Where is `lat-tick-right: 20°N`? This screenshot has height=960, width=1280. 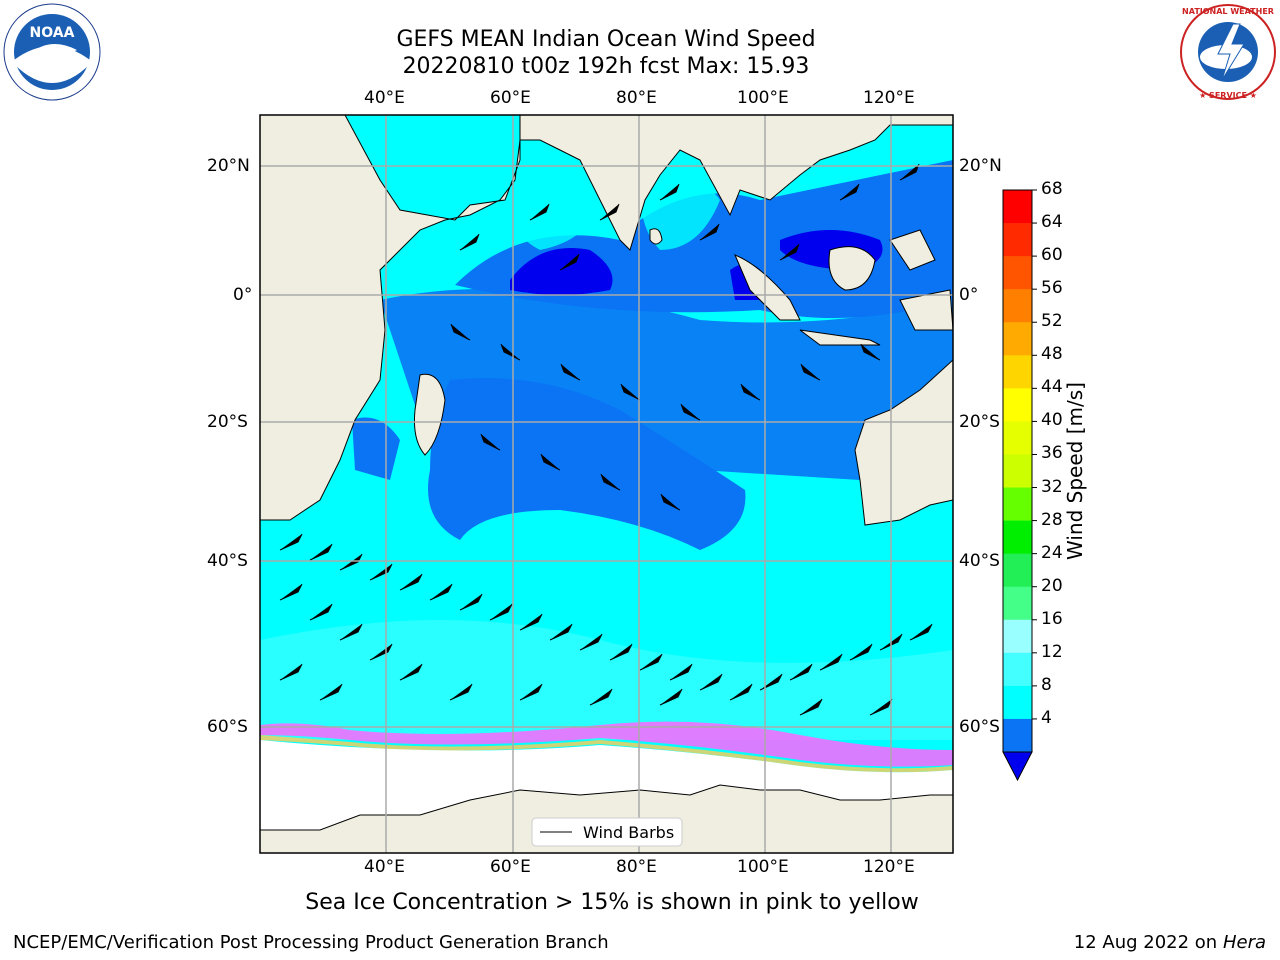 lat-tick-right: 20°N is located at coordinates (980, 166).